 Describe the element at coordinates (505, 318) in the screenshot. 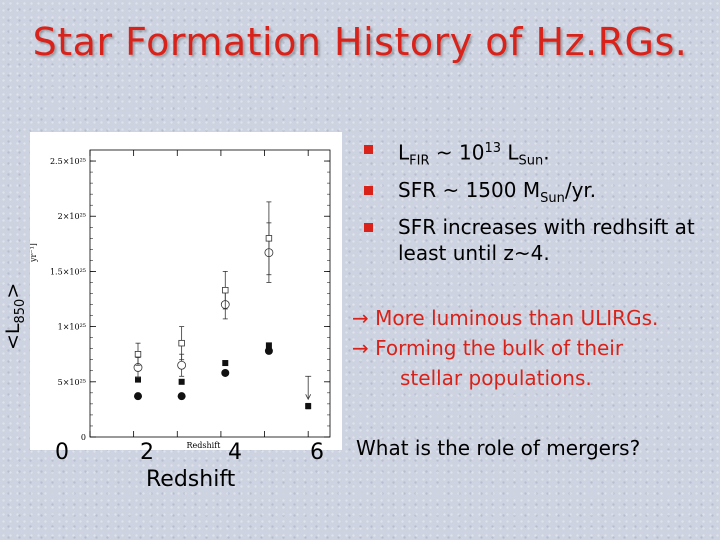

I see `conclusion-luminous: → More luminous than ULIRGs.` at that location.